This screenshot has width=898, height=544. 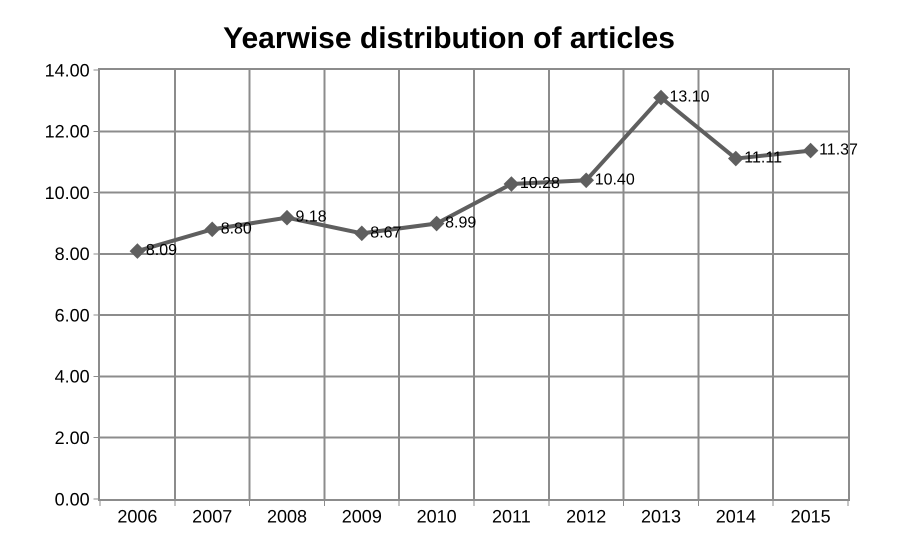 I want to click on y-tick-label: 12.00, so click(x=67, y=132).